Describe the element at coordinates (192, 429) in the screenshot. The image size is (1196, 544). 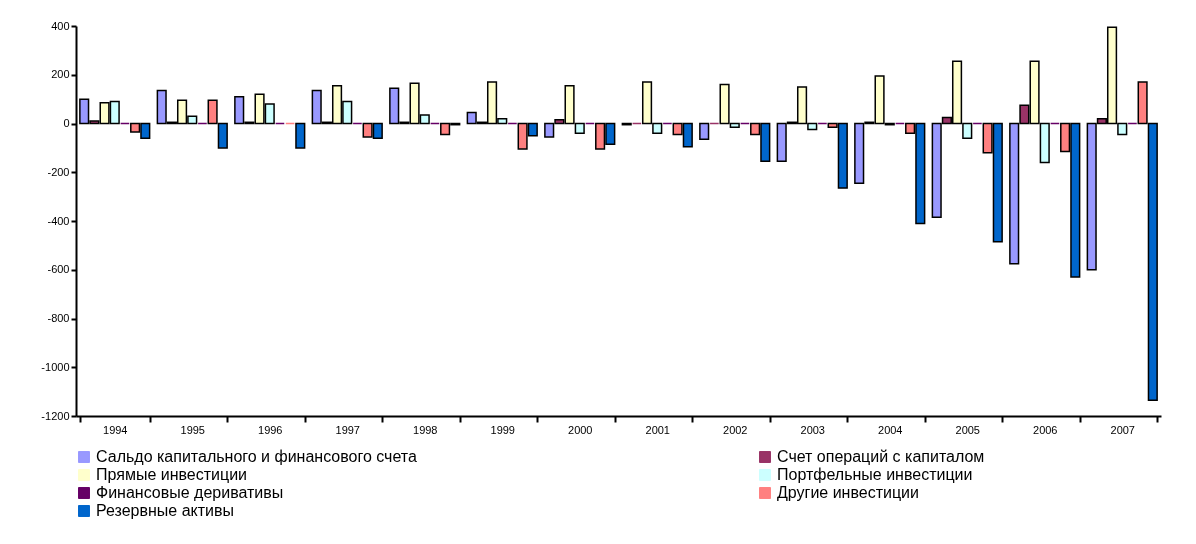
I see `x-tick-label: 1995` at that location.